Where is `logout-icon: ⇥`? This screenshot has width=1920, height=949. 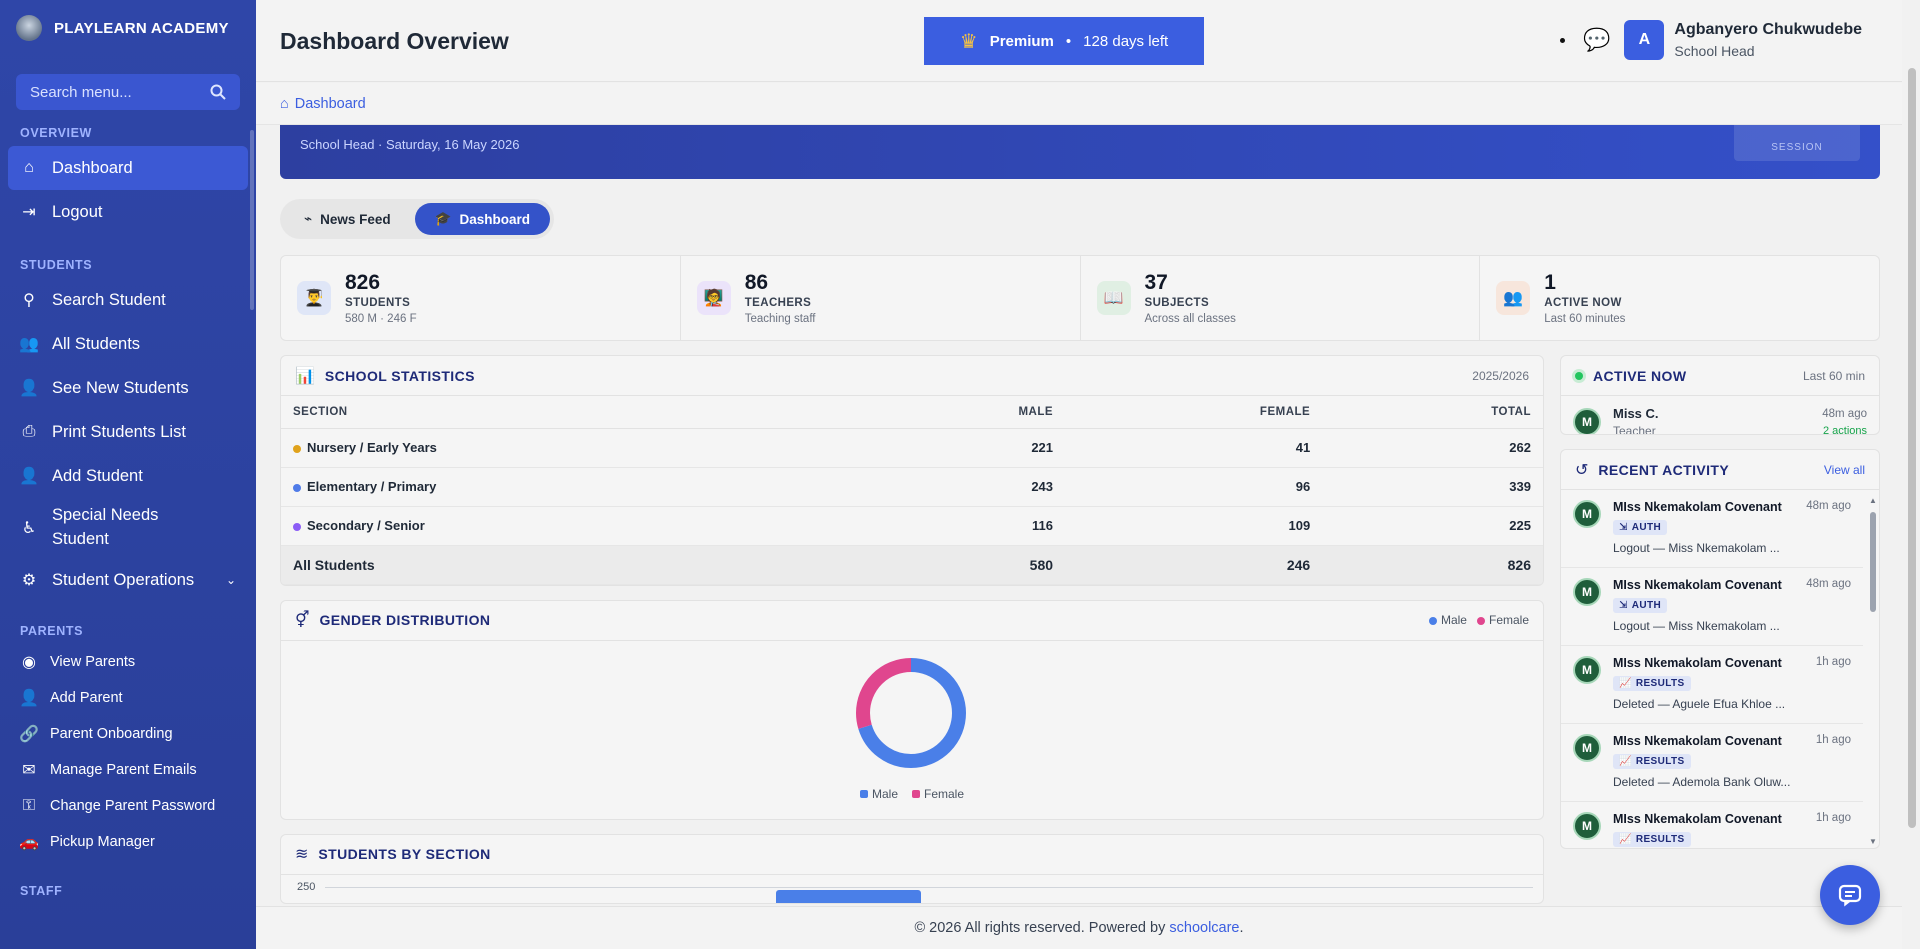
logout-icon: ⇥ is located at coordinates (29, 212).